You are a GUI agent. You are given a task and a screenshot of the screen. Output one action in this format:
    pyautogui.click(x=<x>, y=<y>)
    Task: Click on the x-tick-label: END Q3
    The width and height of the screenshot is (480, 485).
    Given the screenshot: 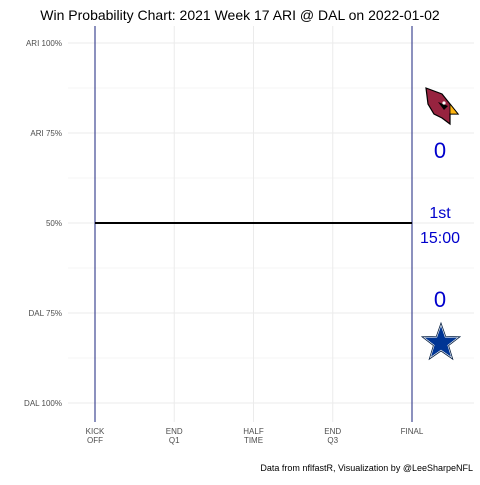 What is the action you would take?
    pyautogui.click(x=332, y=436)
    